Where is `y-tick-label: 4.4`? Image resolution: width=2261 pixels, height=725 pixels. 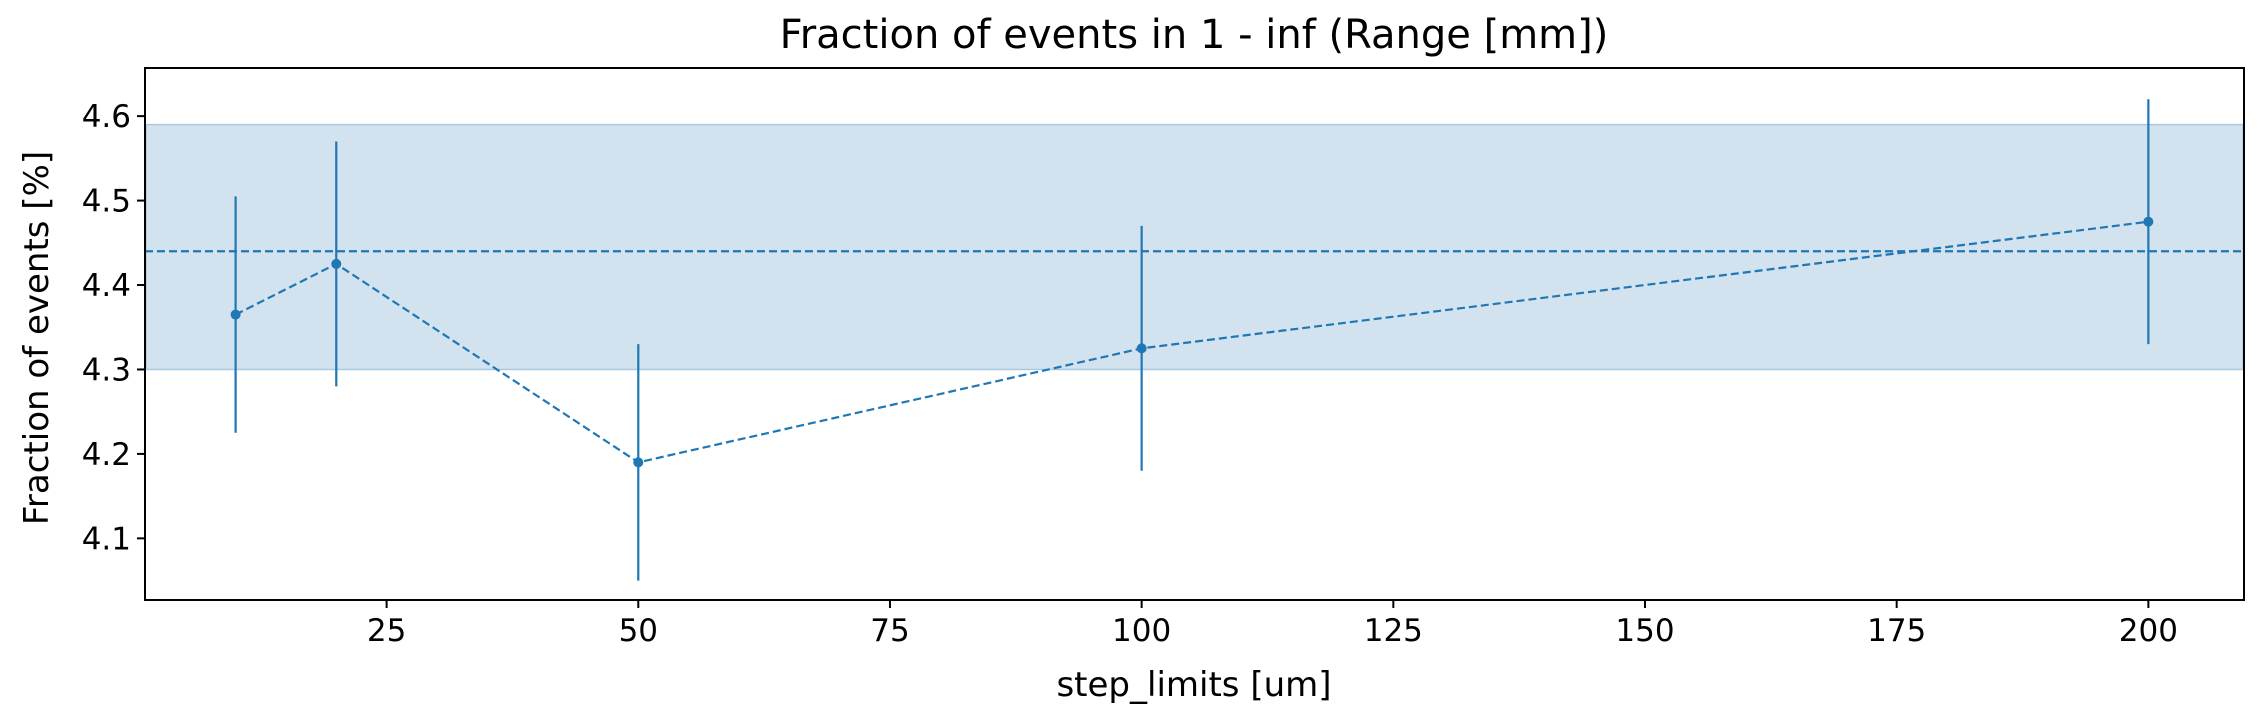 y-tick-label: 4.4 is located at coordinates (106, 286).